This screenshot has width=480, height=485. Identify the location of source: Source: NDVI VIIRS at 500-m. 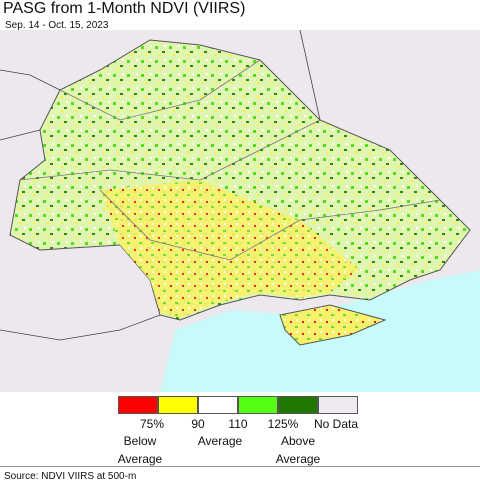
(70, 476).